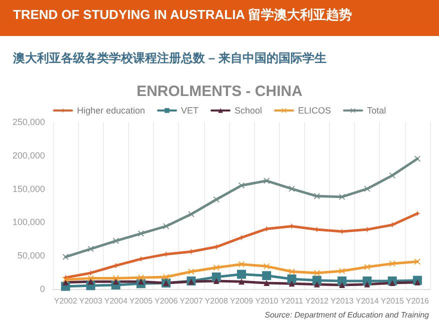 The image size is (439, 323). Describe the element at coordinates (248, 111) in the screenshot. I see `legend-label: School` at that location.